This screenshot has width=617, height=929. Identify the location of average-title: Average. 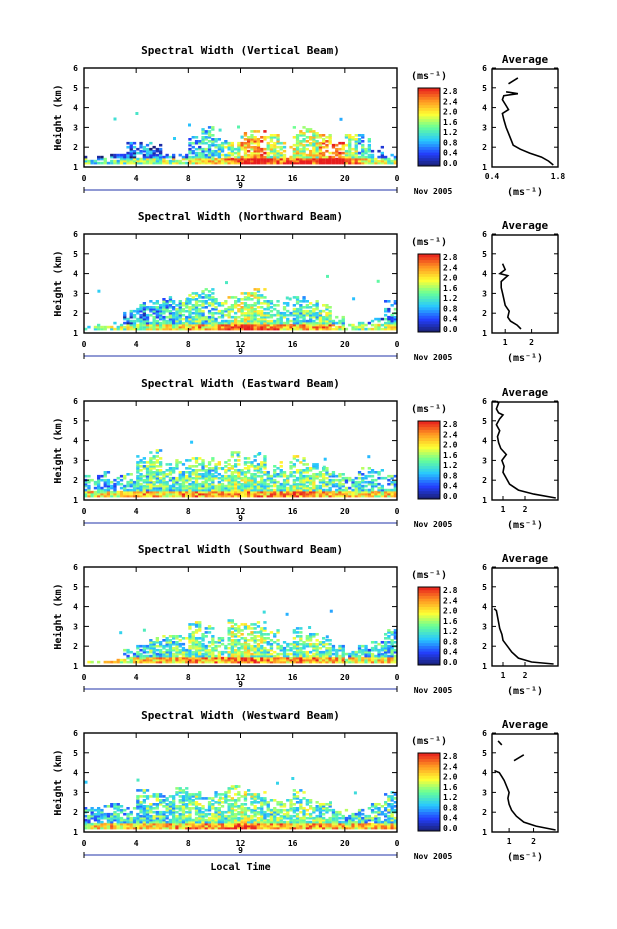
(525, 59).